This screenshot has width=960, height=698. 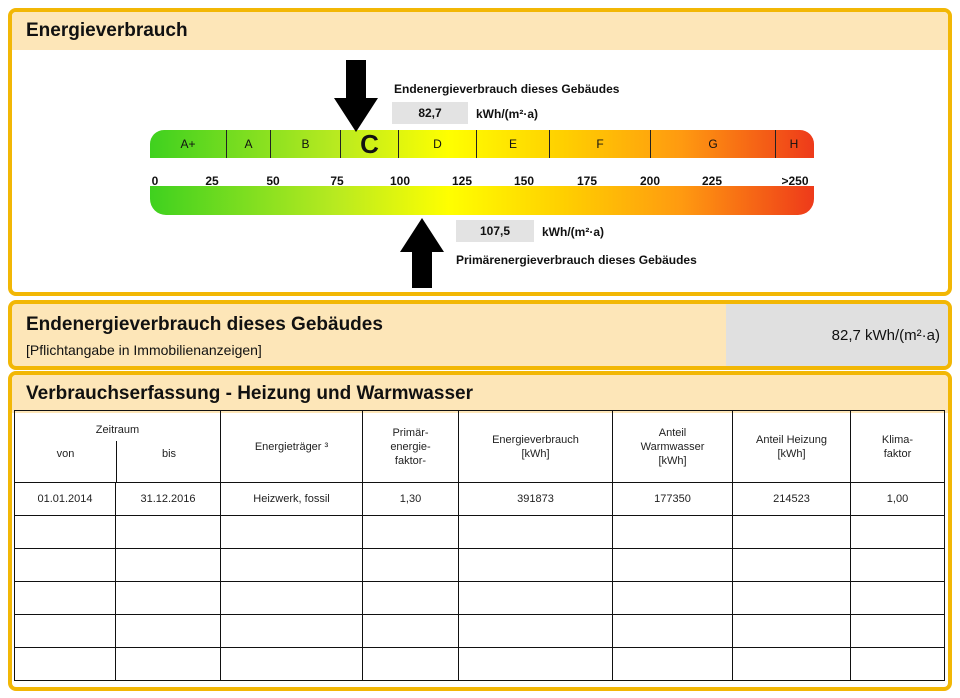 I want to click on energy-class-c: C, so click(x=369, y=144).